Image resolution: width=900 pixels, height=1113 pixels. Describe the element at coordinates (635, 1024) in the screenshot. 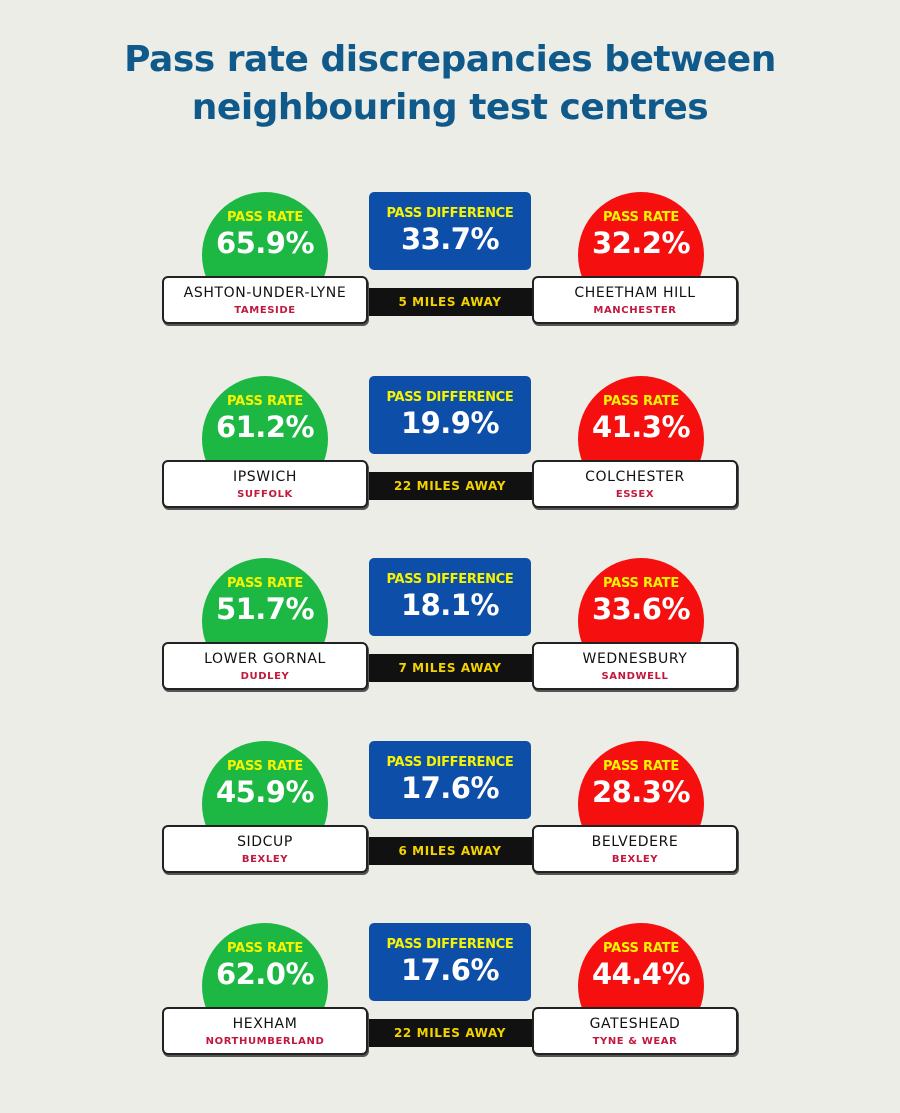

I see `centre-name: GATESHEAD` at that location.